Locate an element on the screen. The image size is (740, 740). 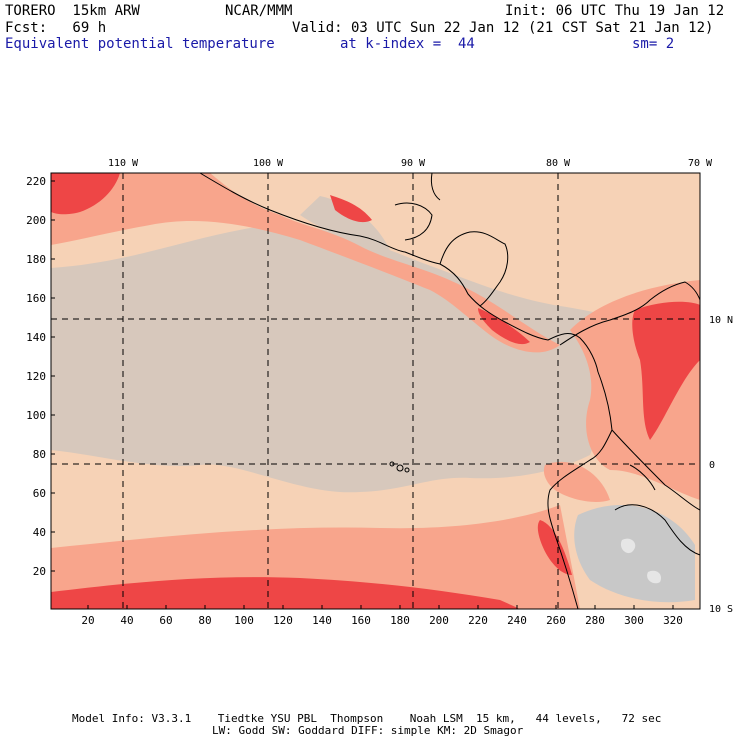
x-tick-label: 100 is located at coordinates (244, 620).